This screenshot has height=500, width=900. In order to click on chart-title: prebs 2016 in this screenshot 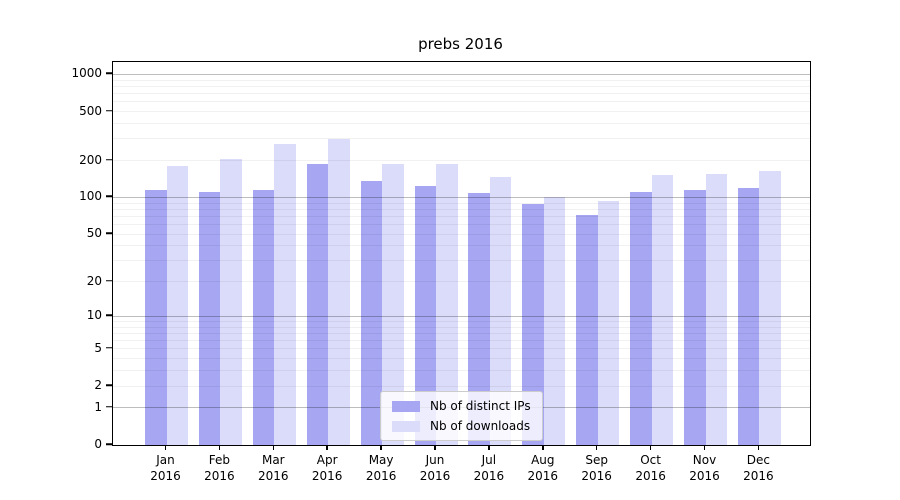, I will do `click(460, 44)`.